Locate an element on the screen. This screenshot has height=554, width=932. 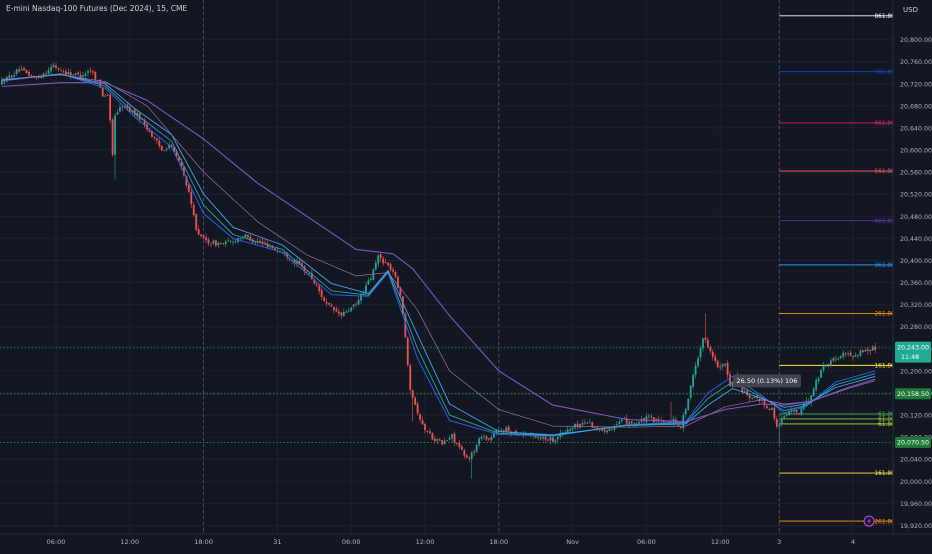
price-tick-label: 20,320.00 is located at coordinates (916, 305).